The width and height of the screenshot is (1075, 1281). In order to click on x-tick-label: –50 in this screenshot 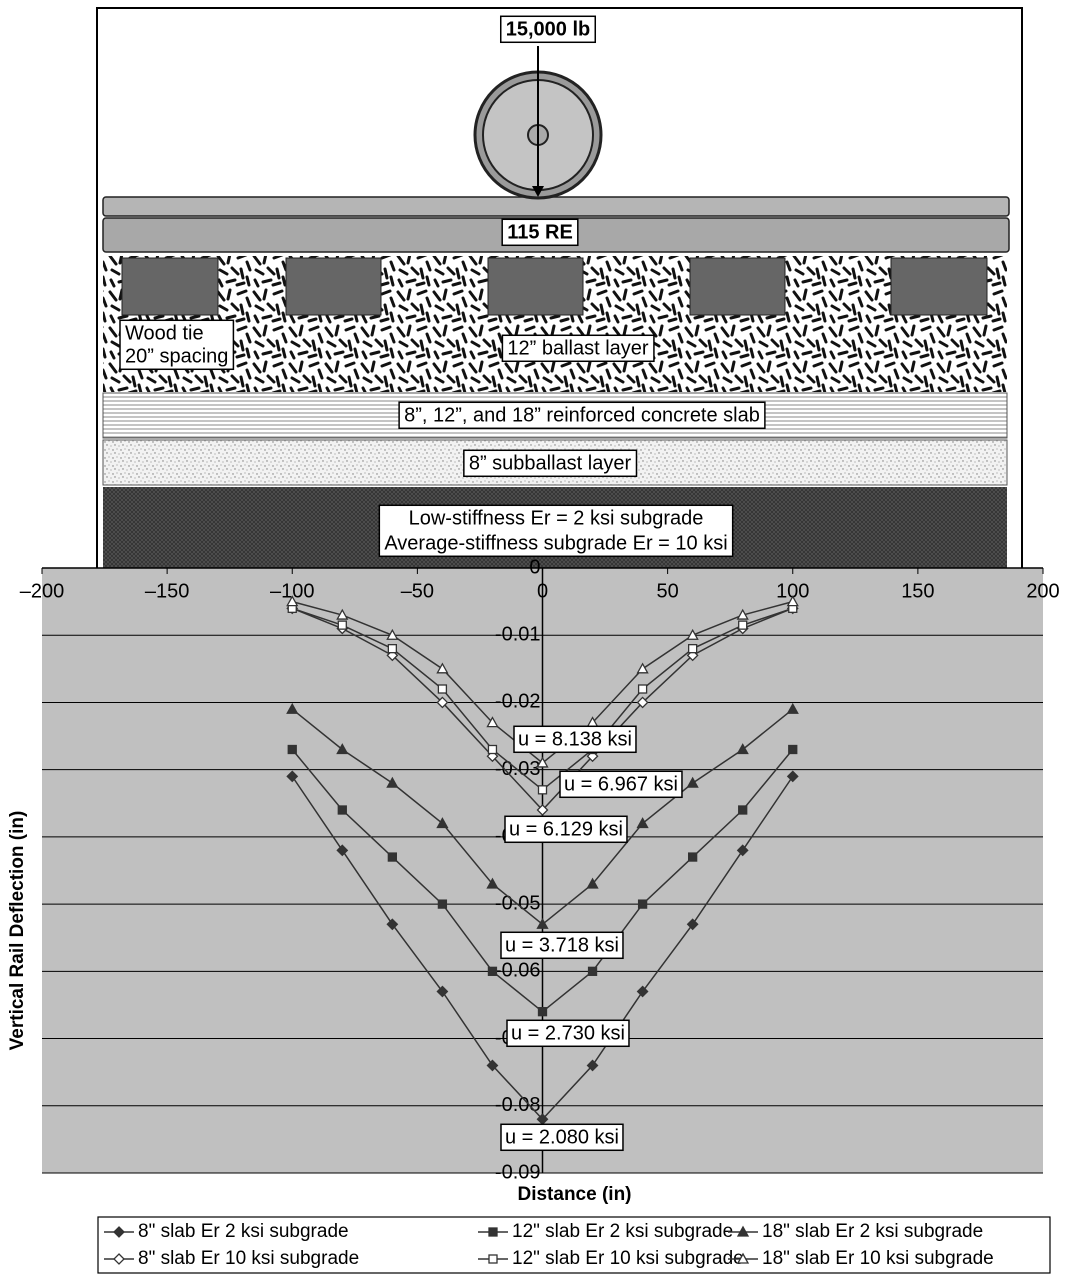, I will do `click(417, 591)`.